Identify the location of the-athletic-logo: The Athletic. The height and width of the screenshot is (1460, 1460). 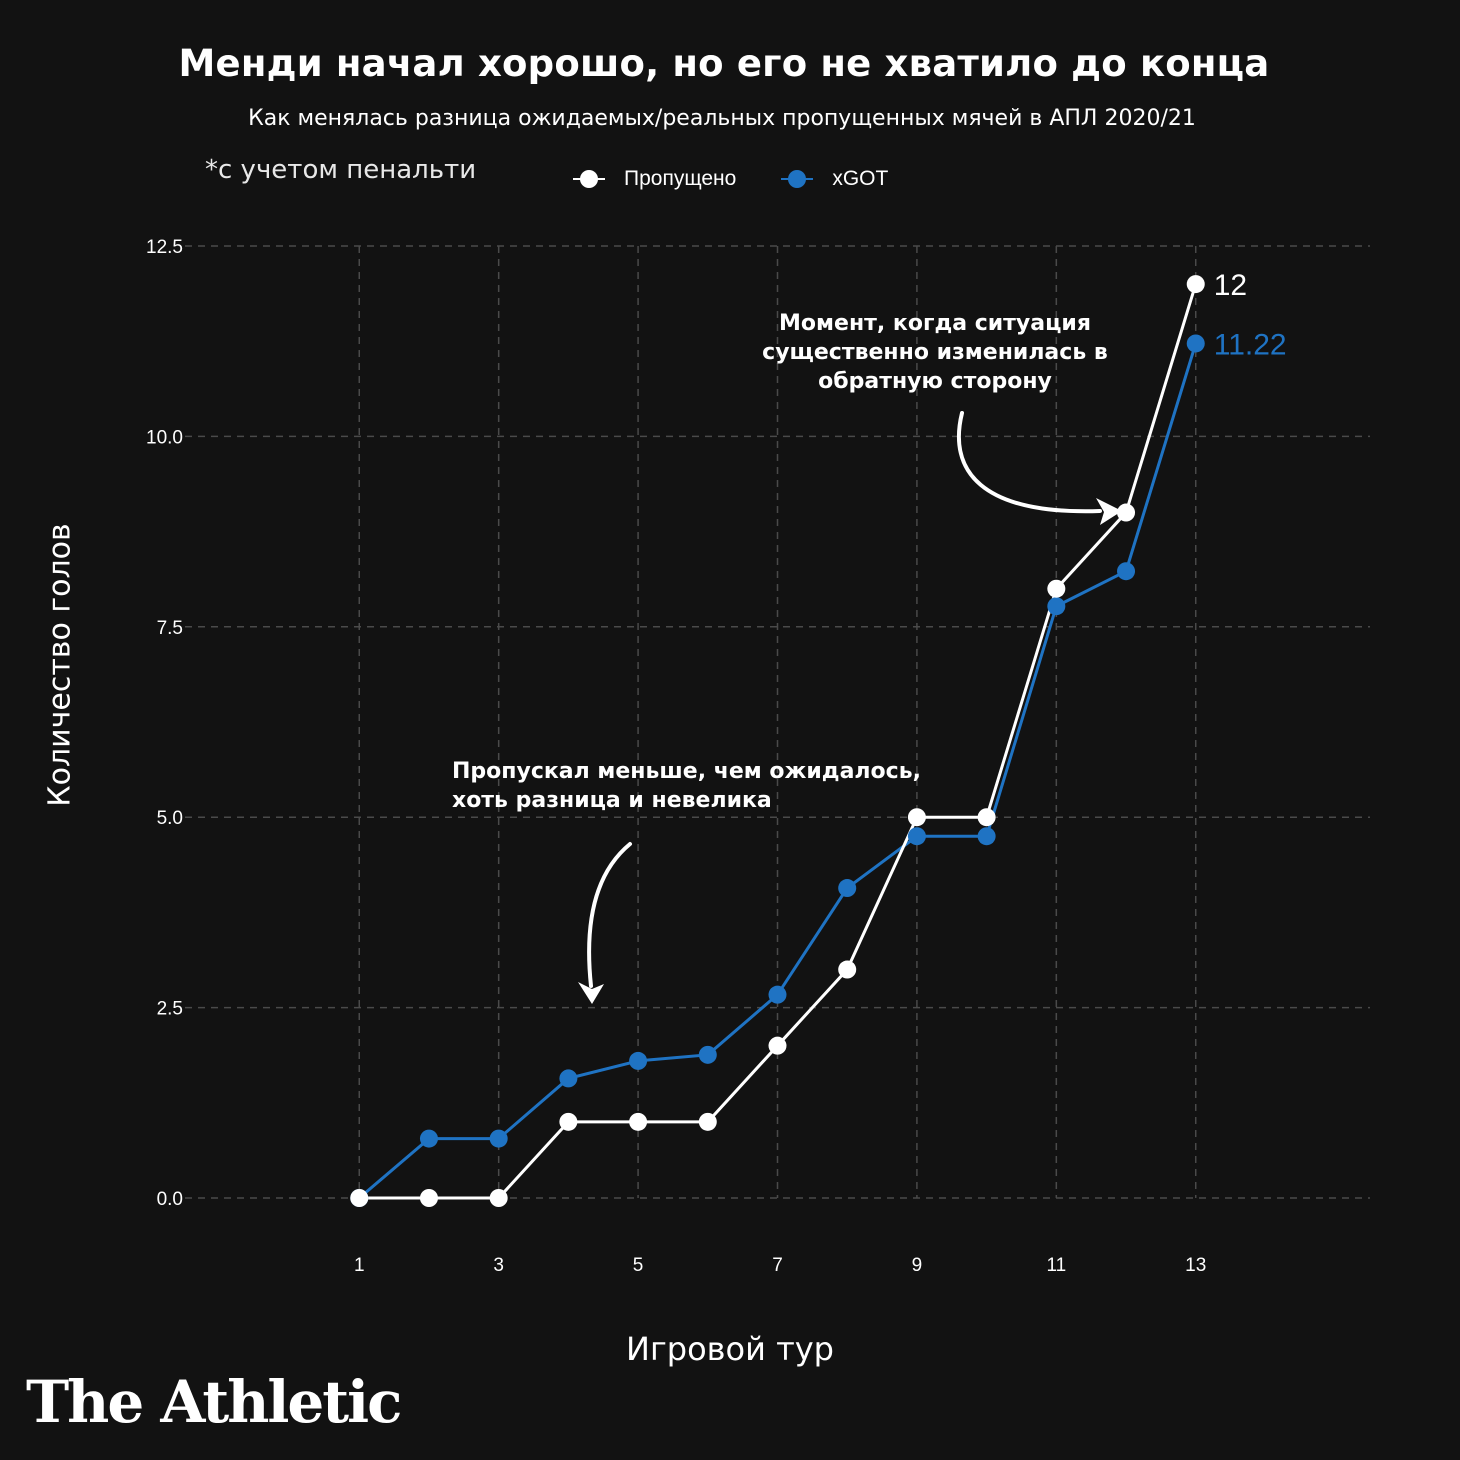
(214, 1402).